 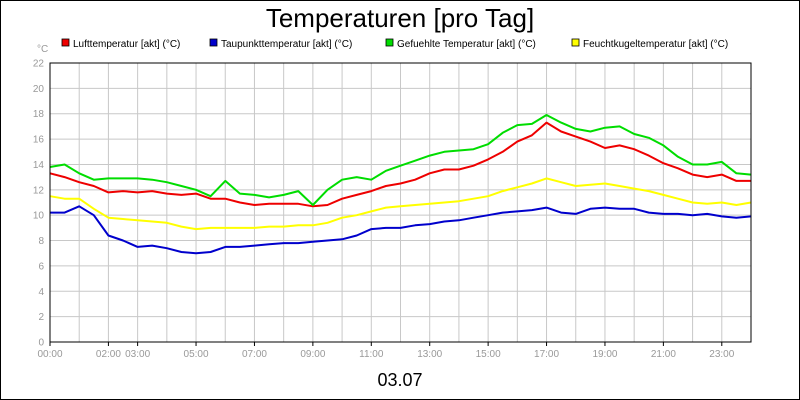 What do you see at coordinates (49, 354) in the screenshot?
I see `x-tick-label: 00:00` at bounding box center [49, 354].